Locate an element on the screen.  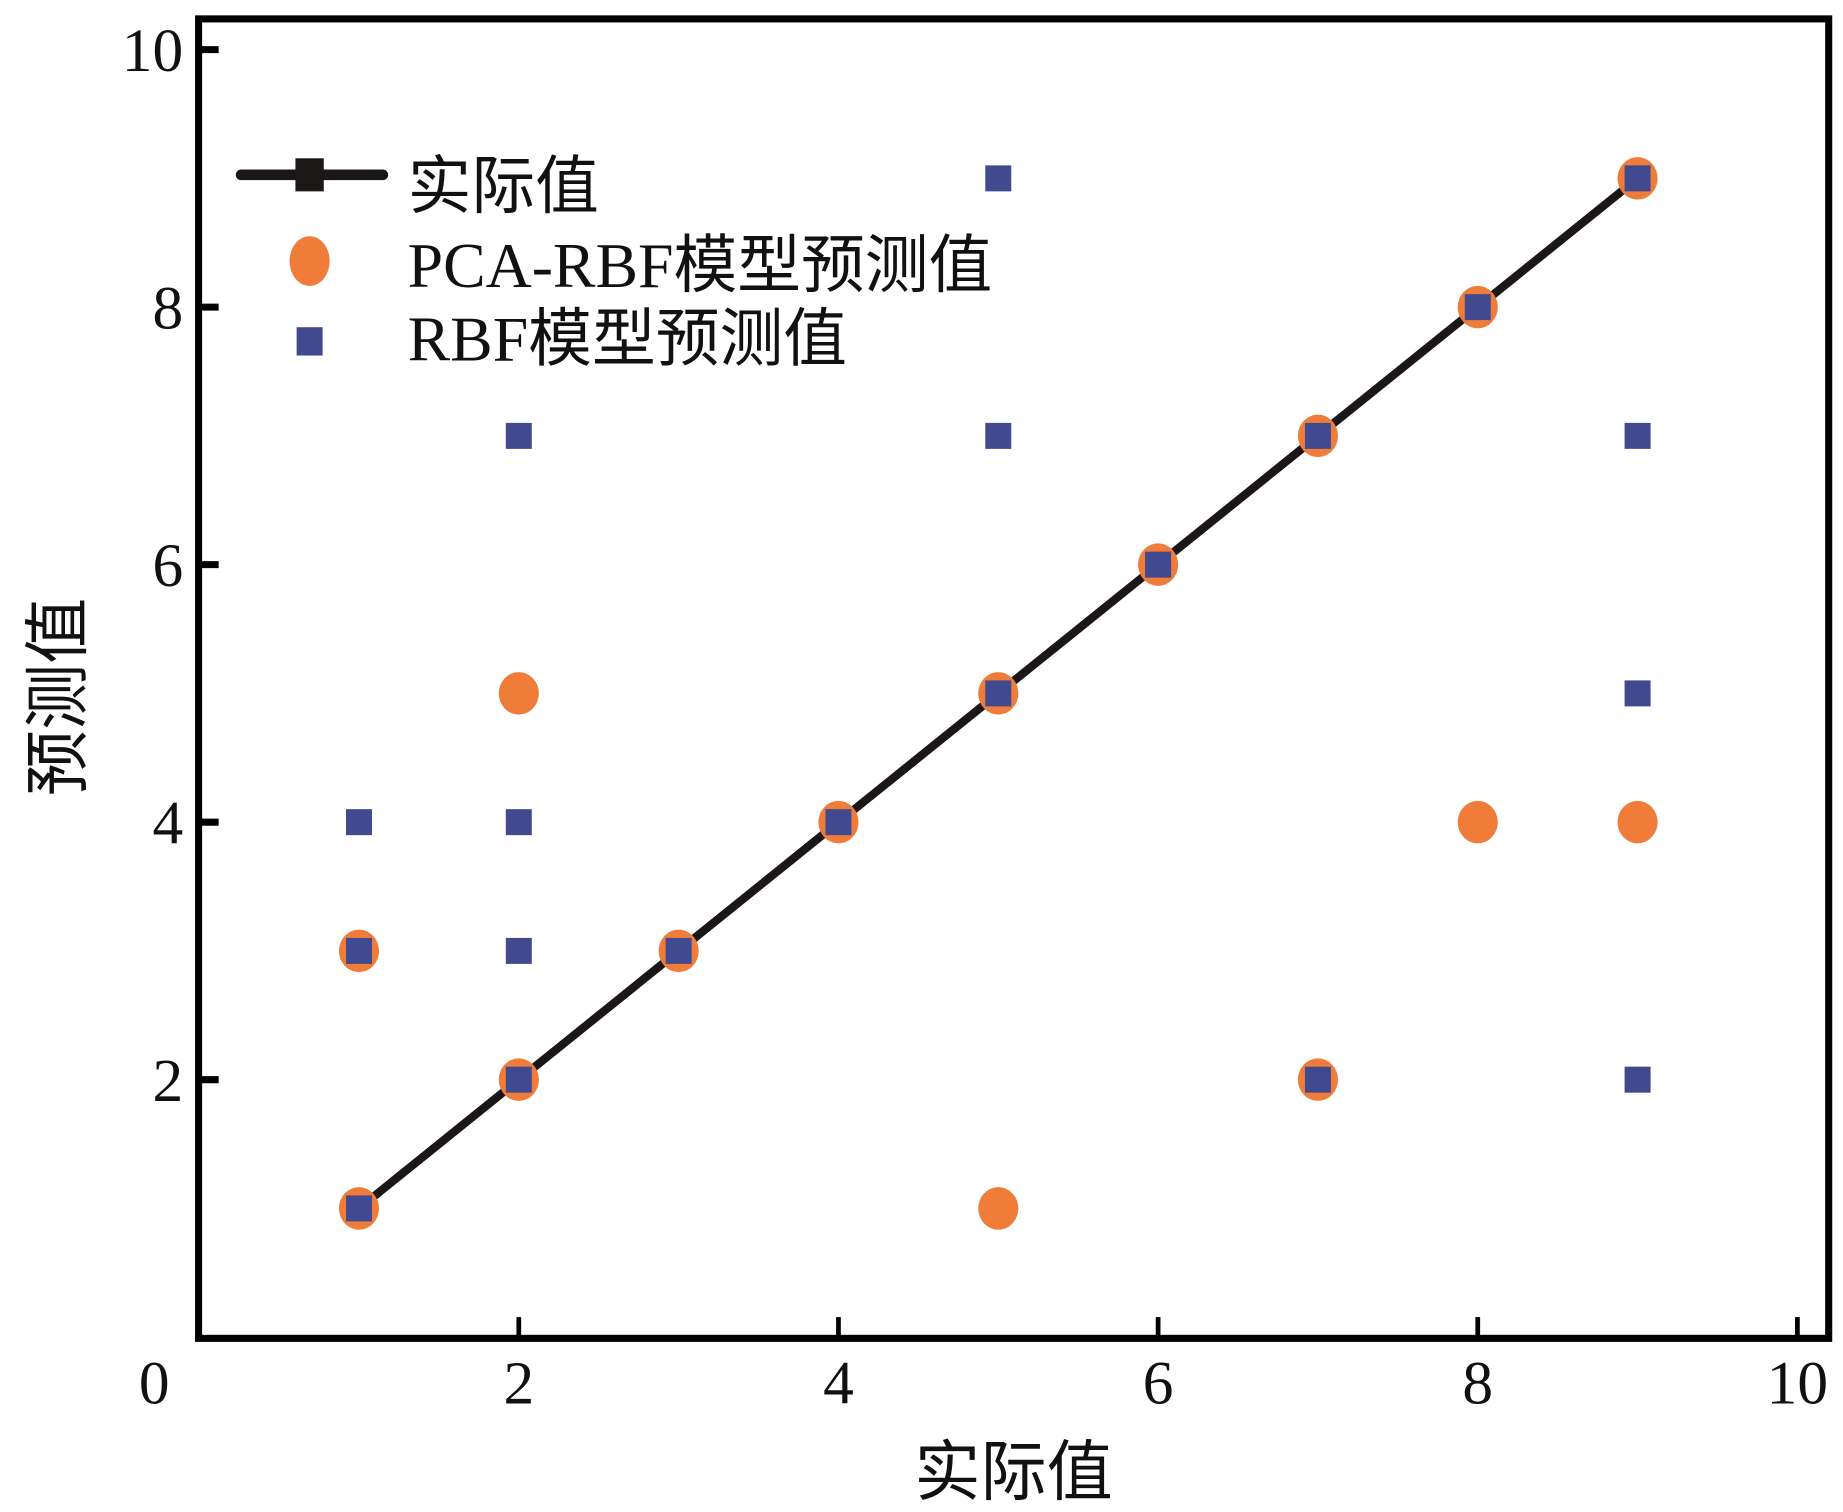
x-tick-label: 8 is located at coordinates (1477, 1383).